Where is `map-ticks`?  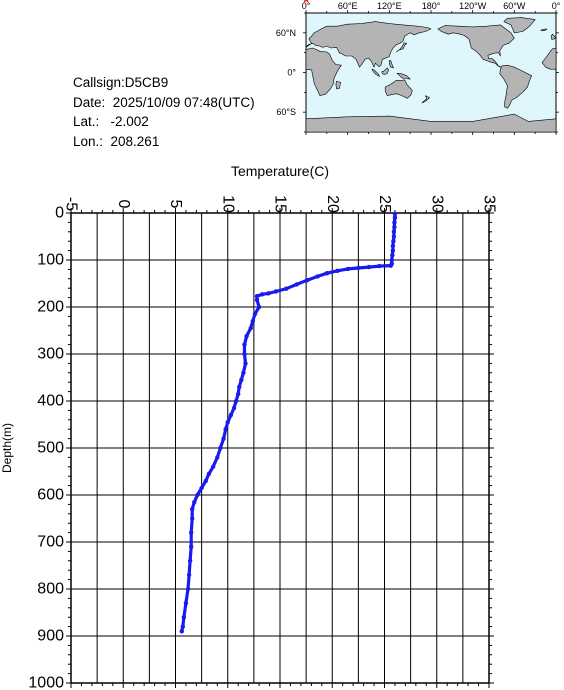
map-ticks is located at coordinates (431, 72).